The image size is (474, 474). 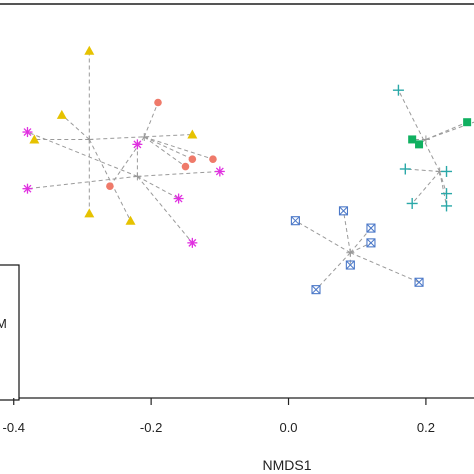 What do you see at coordinates (426, 427) in the screenshot?
I see `x-tick-label: 0.2` at bounding box center [426, 427].